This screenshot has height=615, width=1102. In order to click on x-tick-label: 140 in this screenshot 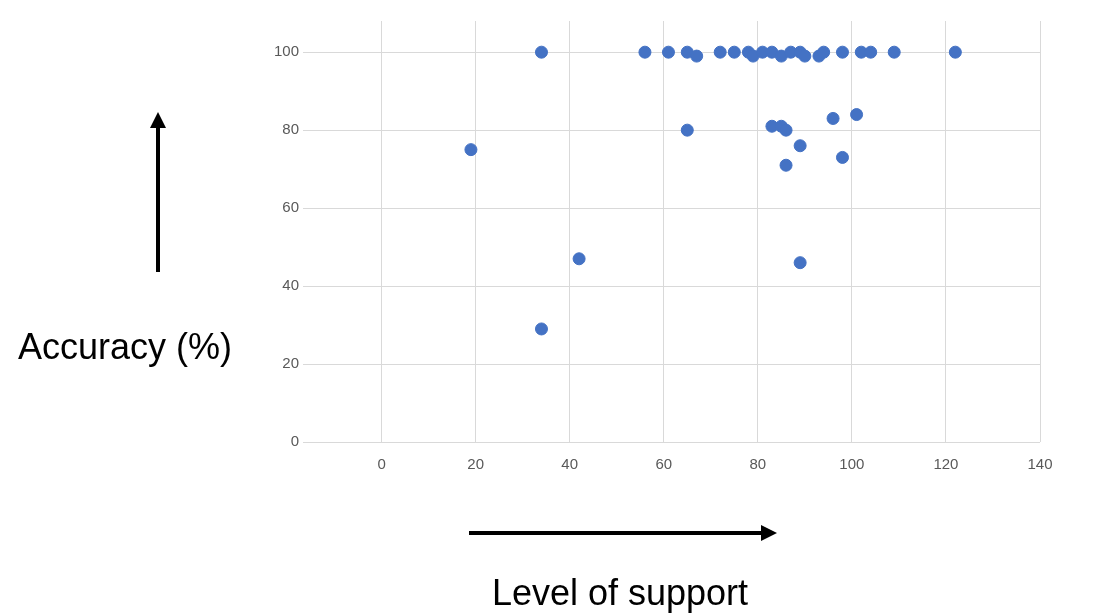, I will do `click(1040, 464)`.